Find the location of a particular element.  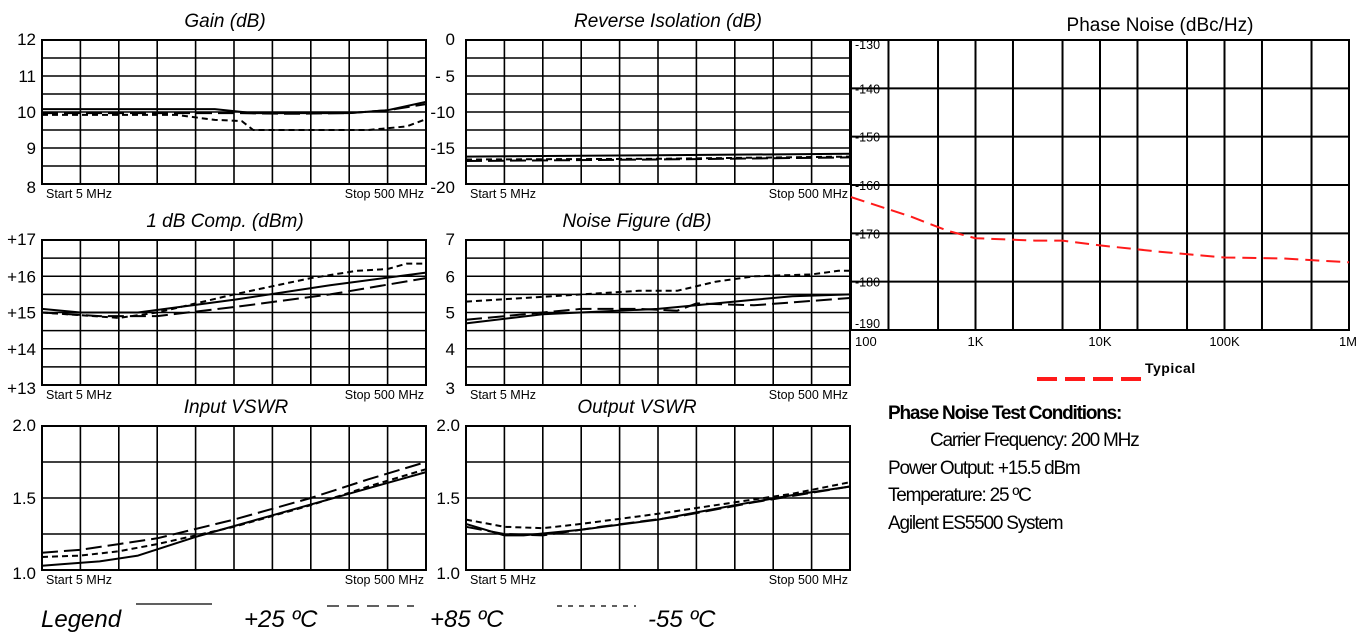

test-condition-system: Agilent ES5500 System is located at coordinates (976, 523).